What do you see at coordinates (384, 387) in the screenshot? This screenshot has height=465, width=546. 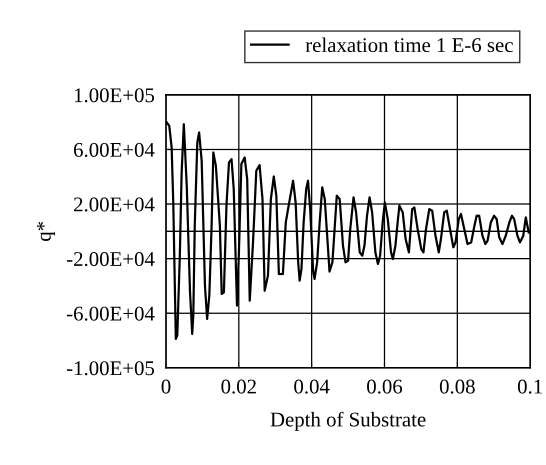 I see `x-tick-label: 0.06` at bounding box center [384, 387].